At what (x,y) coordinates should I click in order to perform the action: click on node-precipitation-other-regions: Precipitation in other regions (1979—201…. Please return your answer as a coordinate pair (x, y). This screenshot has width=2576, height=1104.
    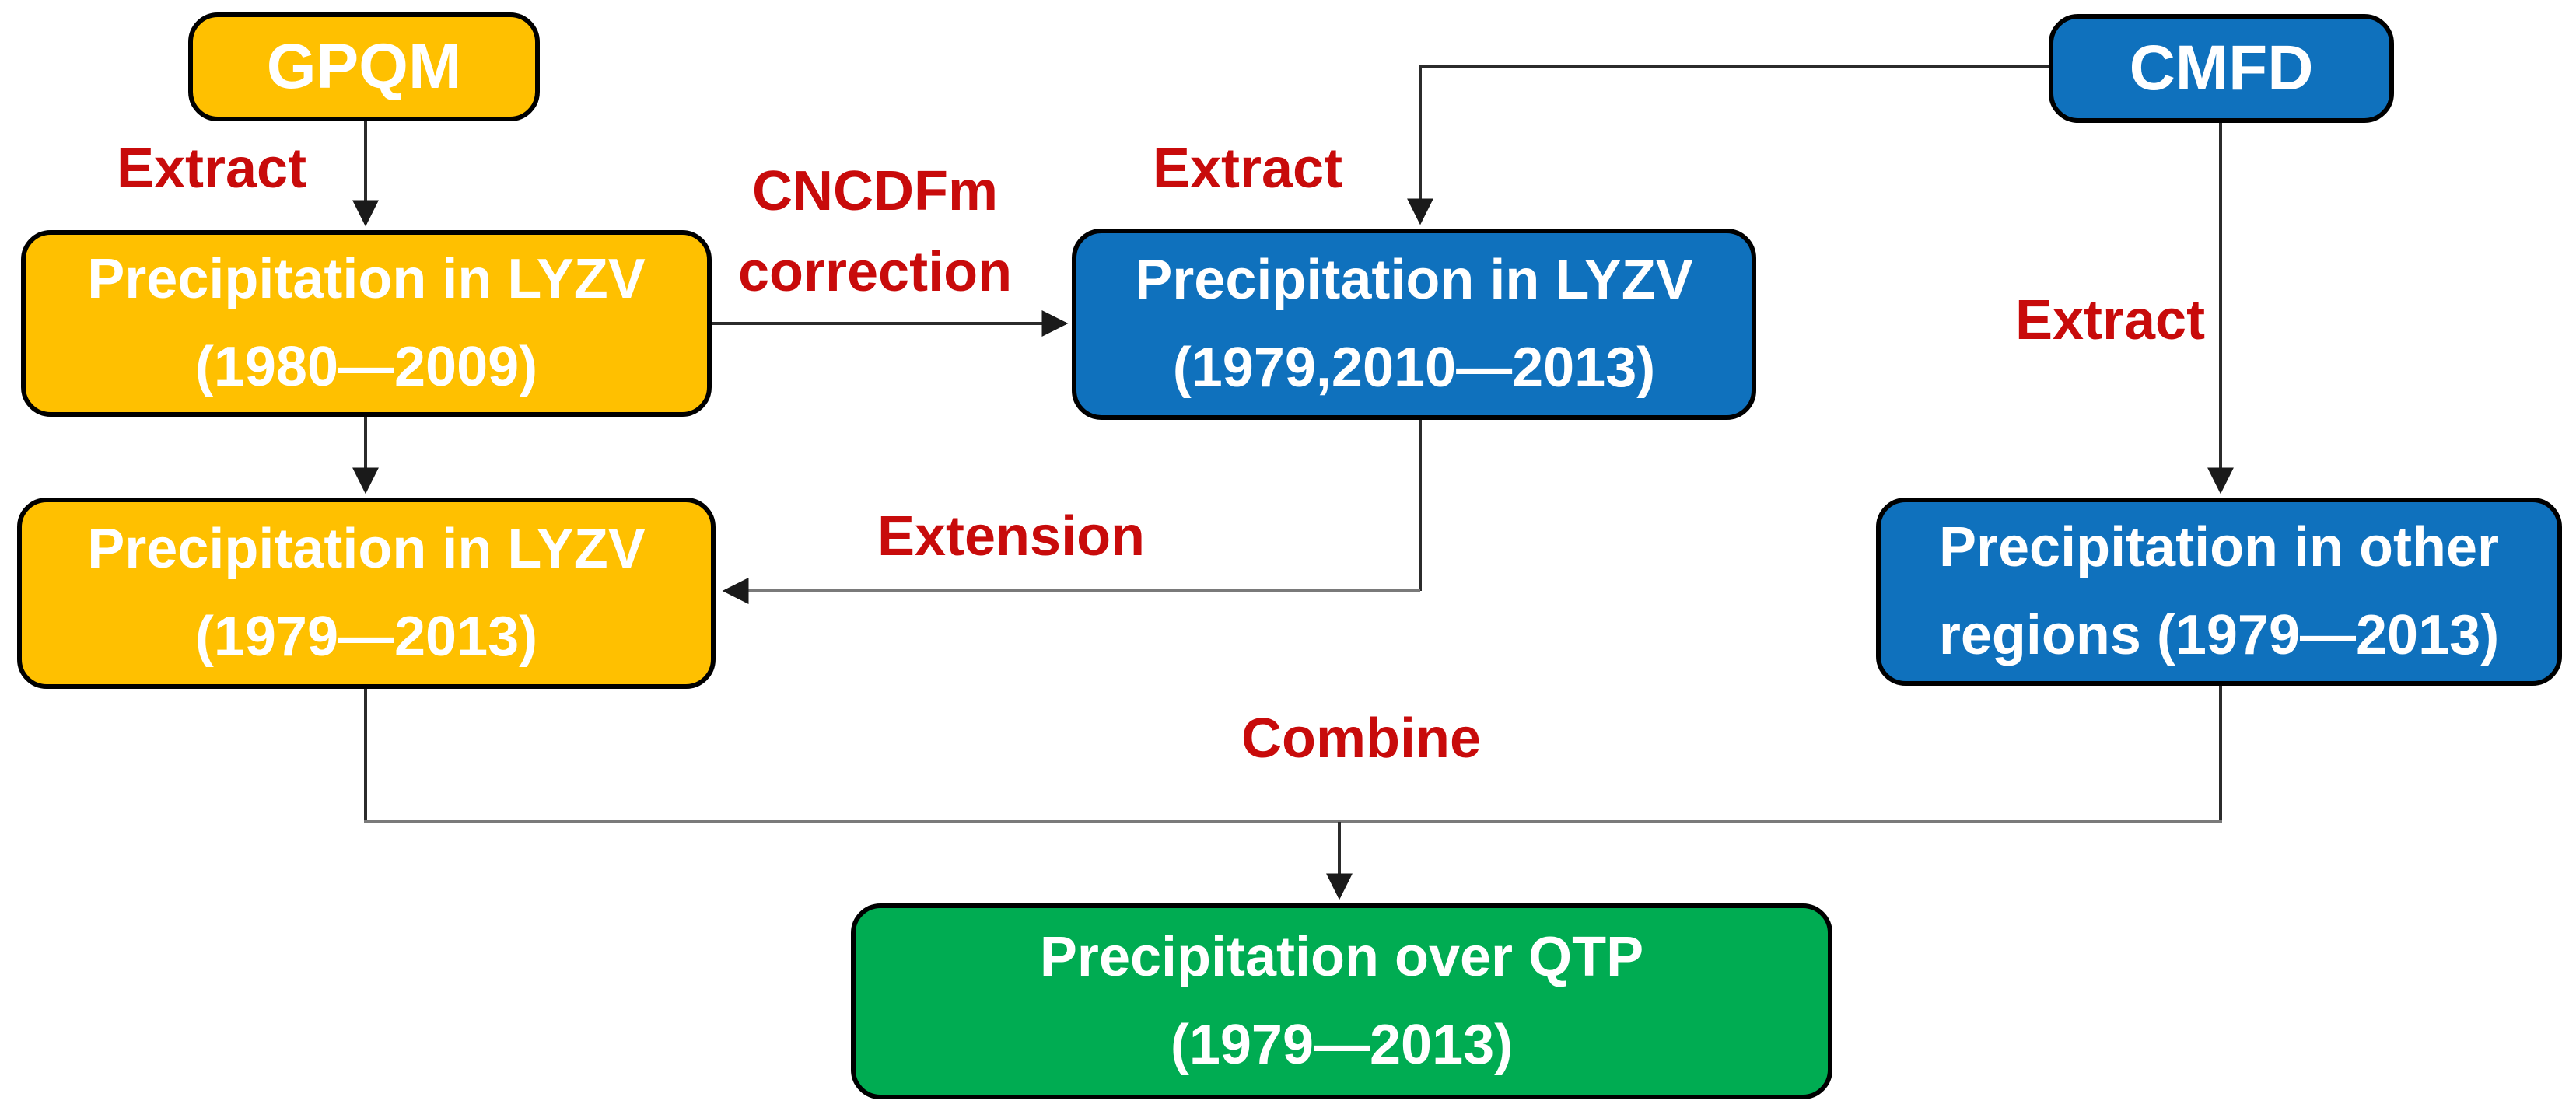
    Looking at the image, I should click on (2219, 592).